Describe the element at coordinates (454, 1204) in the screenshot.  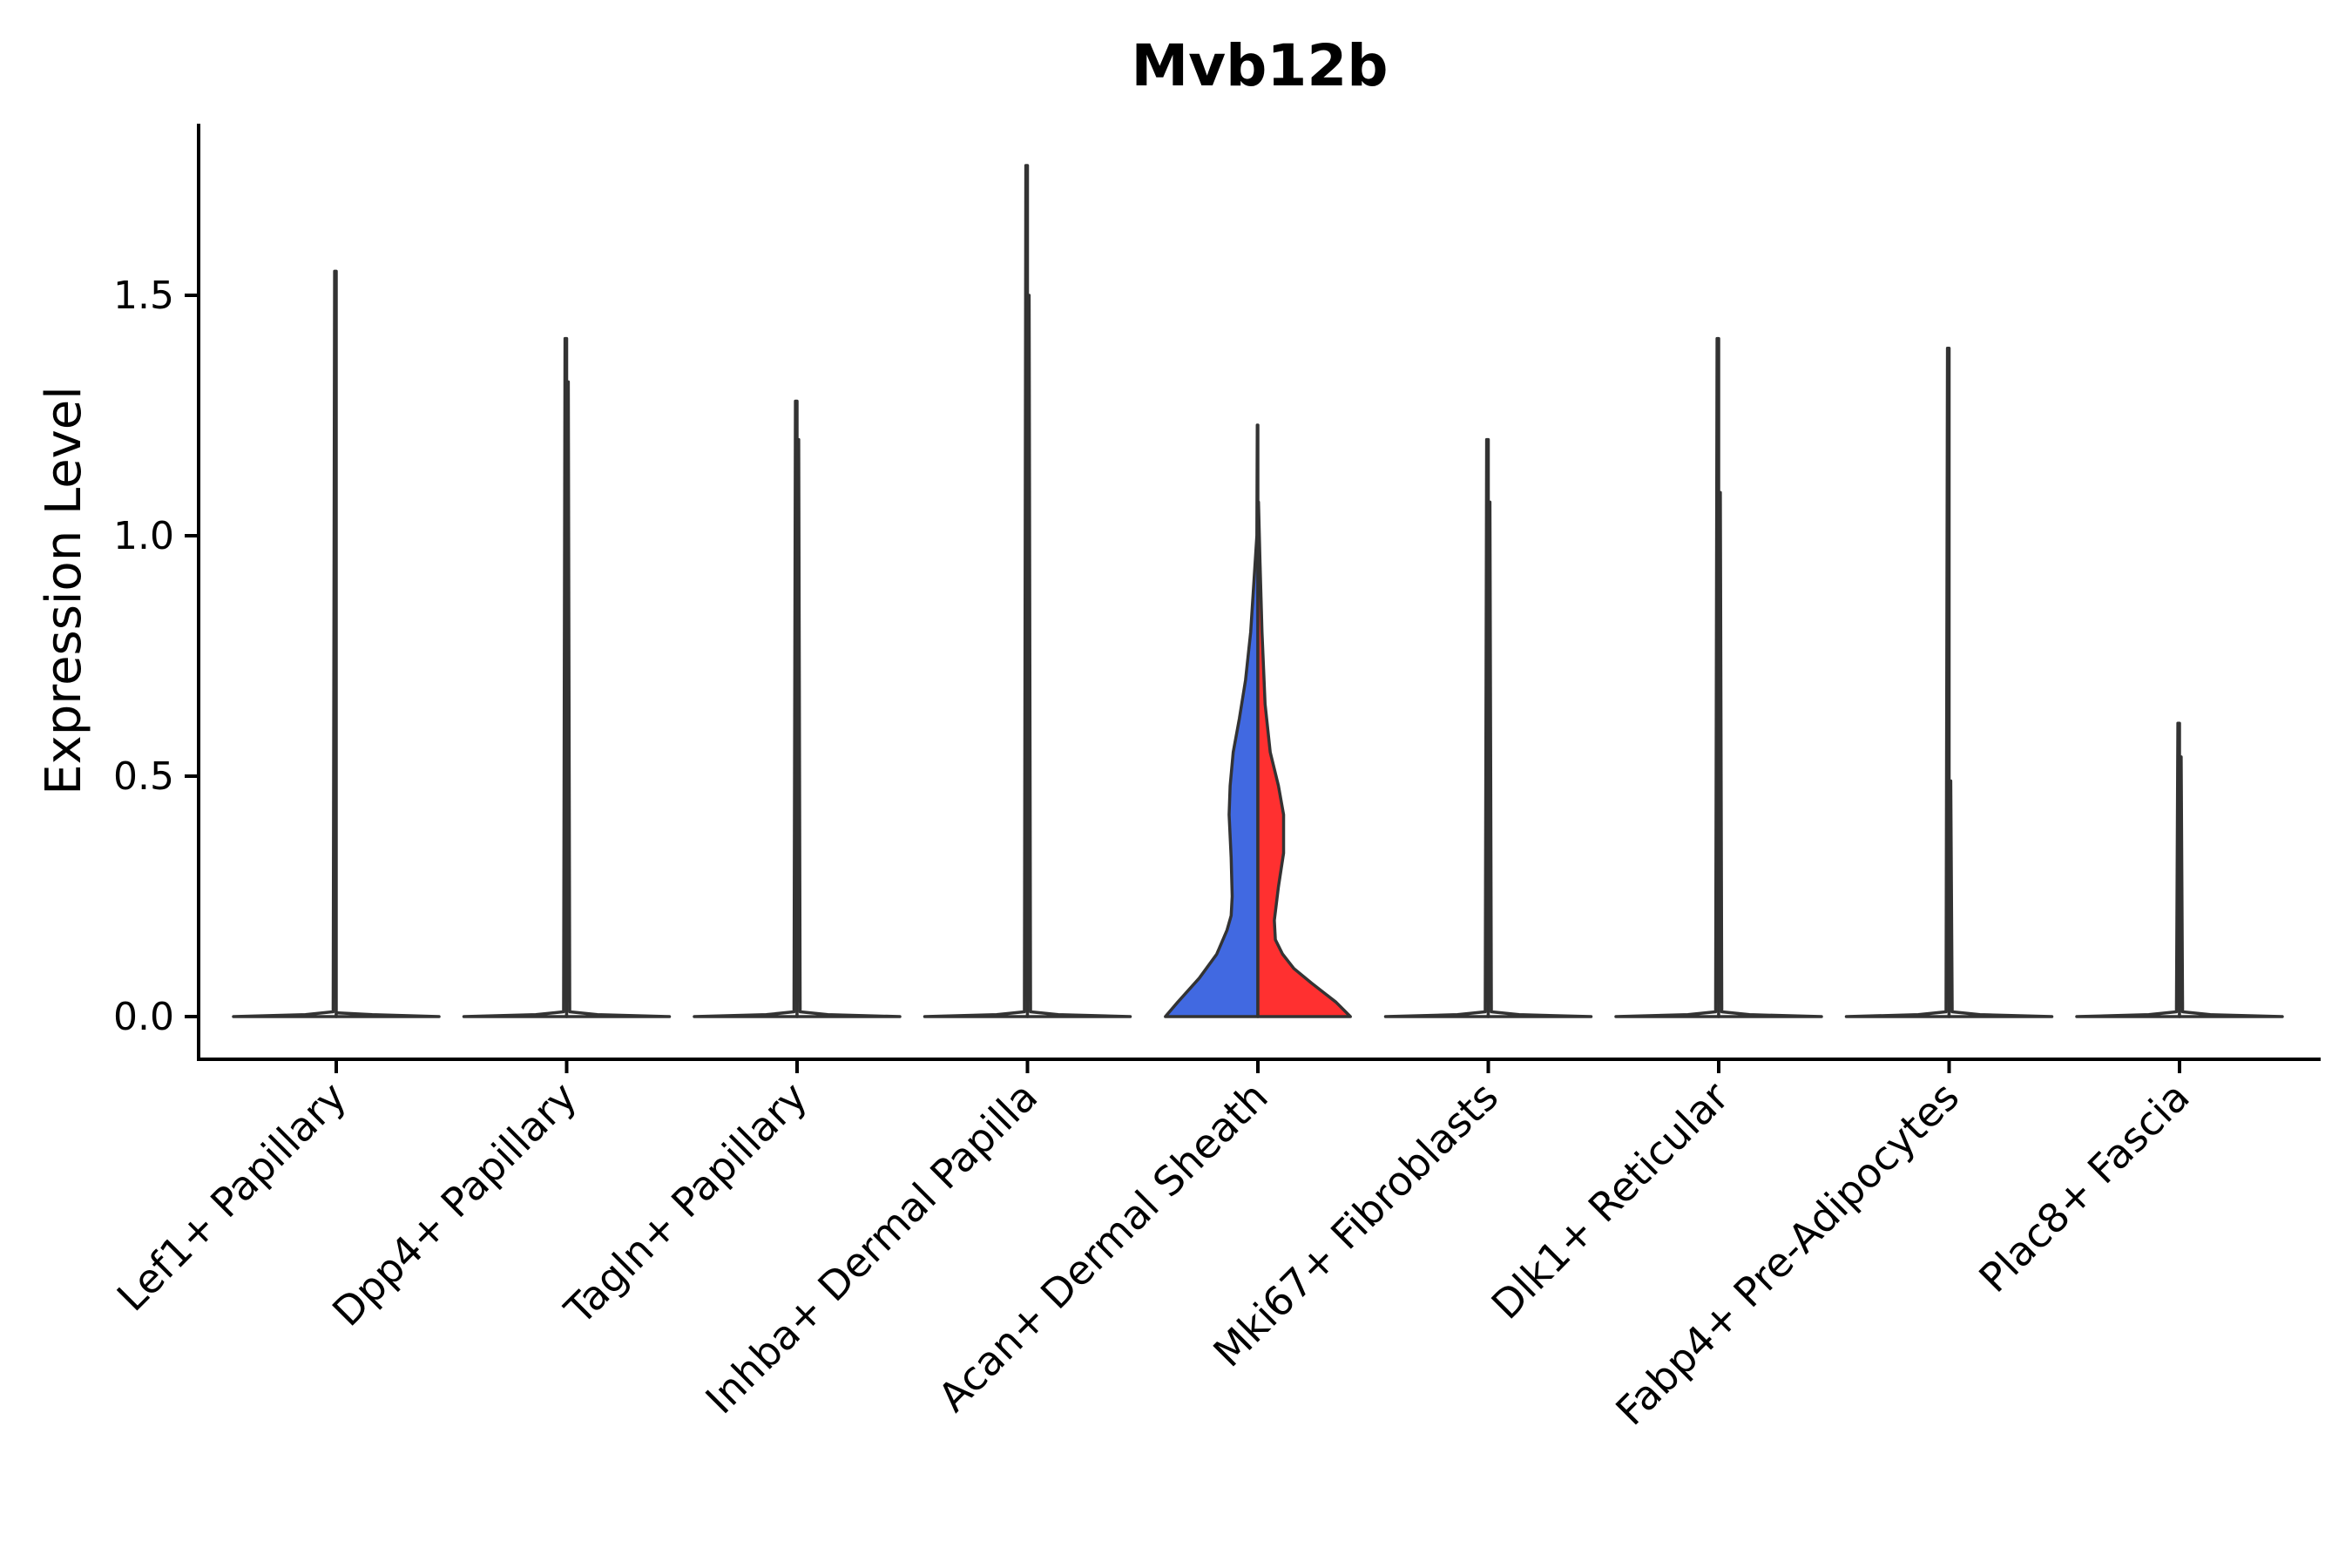
I see `x-category-label: Dpp4+ Papillary` at that location.